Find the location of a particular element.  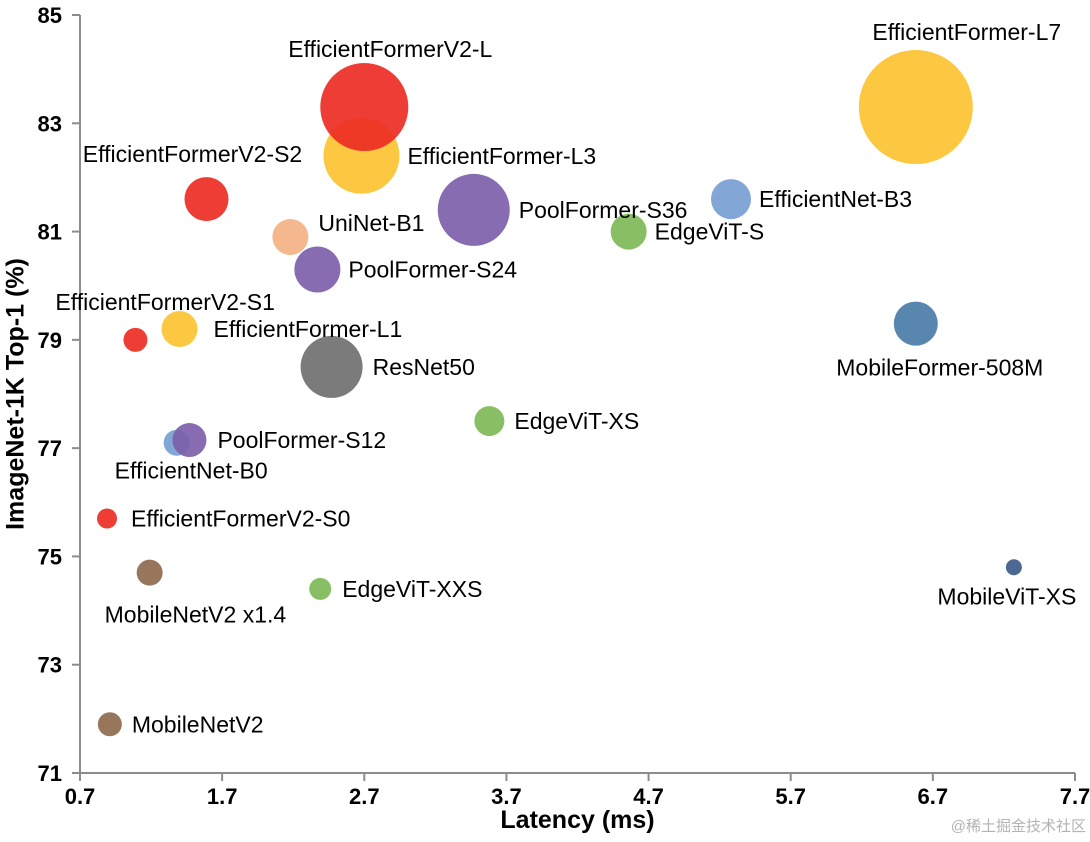

point-label-mobilenetv2-x1-4: MobileNetV2 x1.4 is located at coordinates (196, 615).